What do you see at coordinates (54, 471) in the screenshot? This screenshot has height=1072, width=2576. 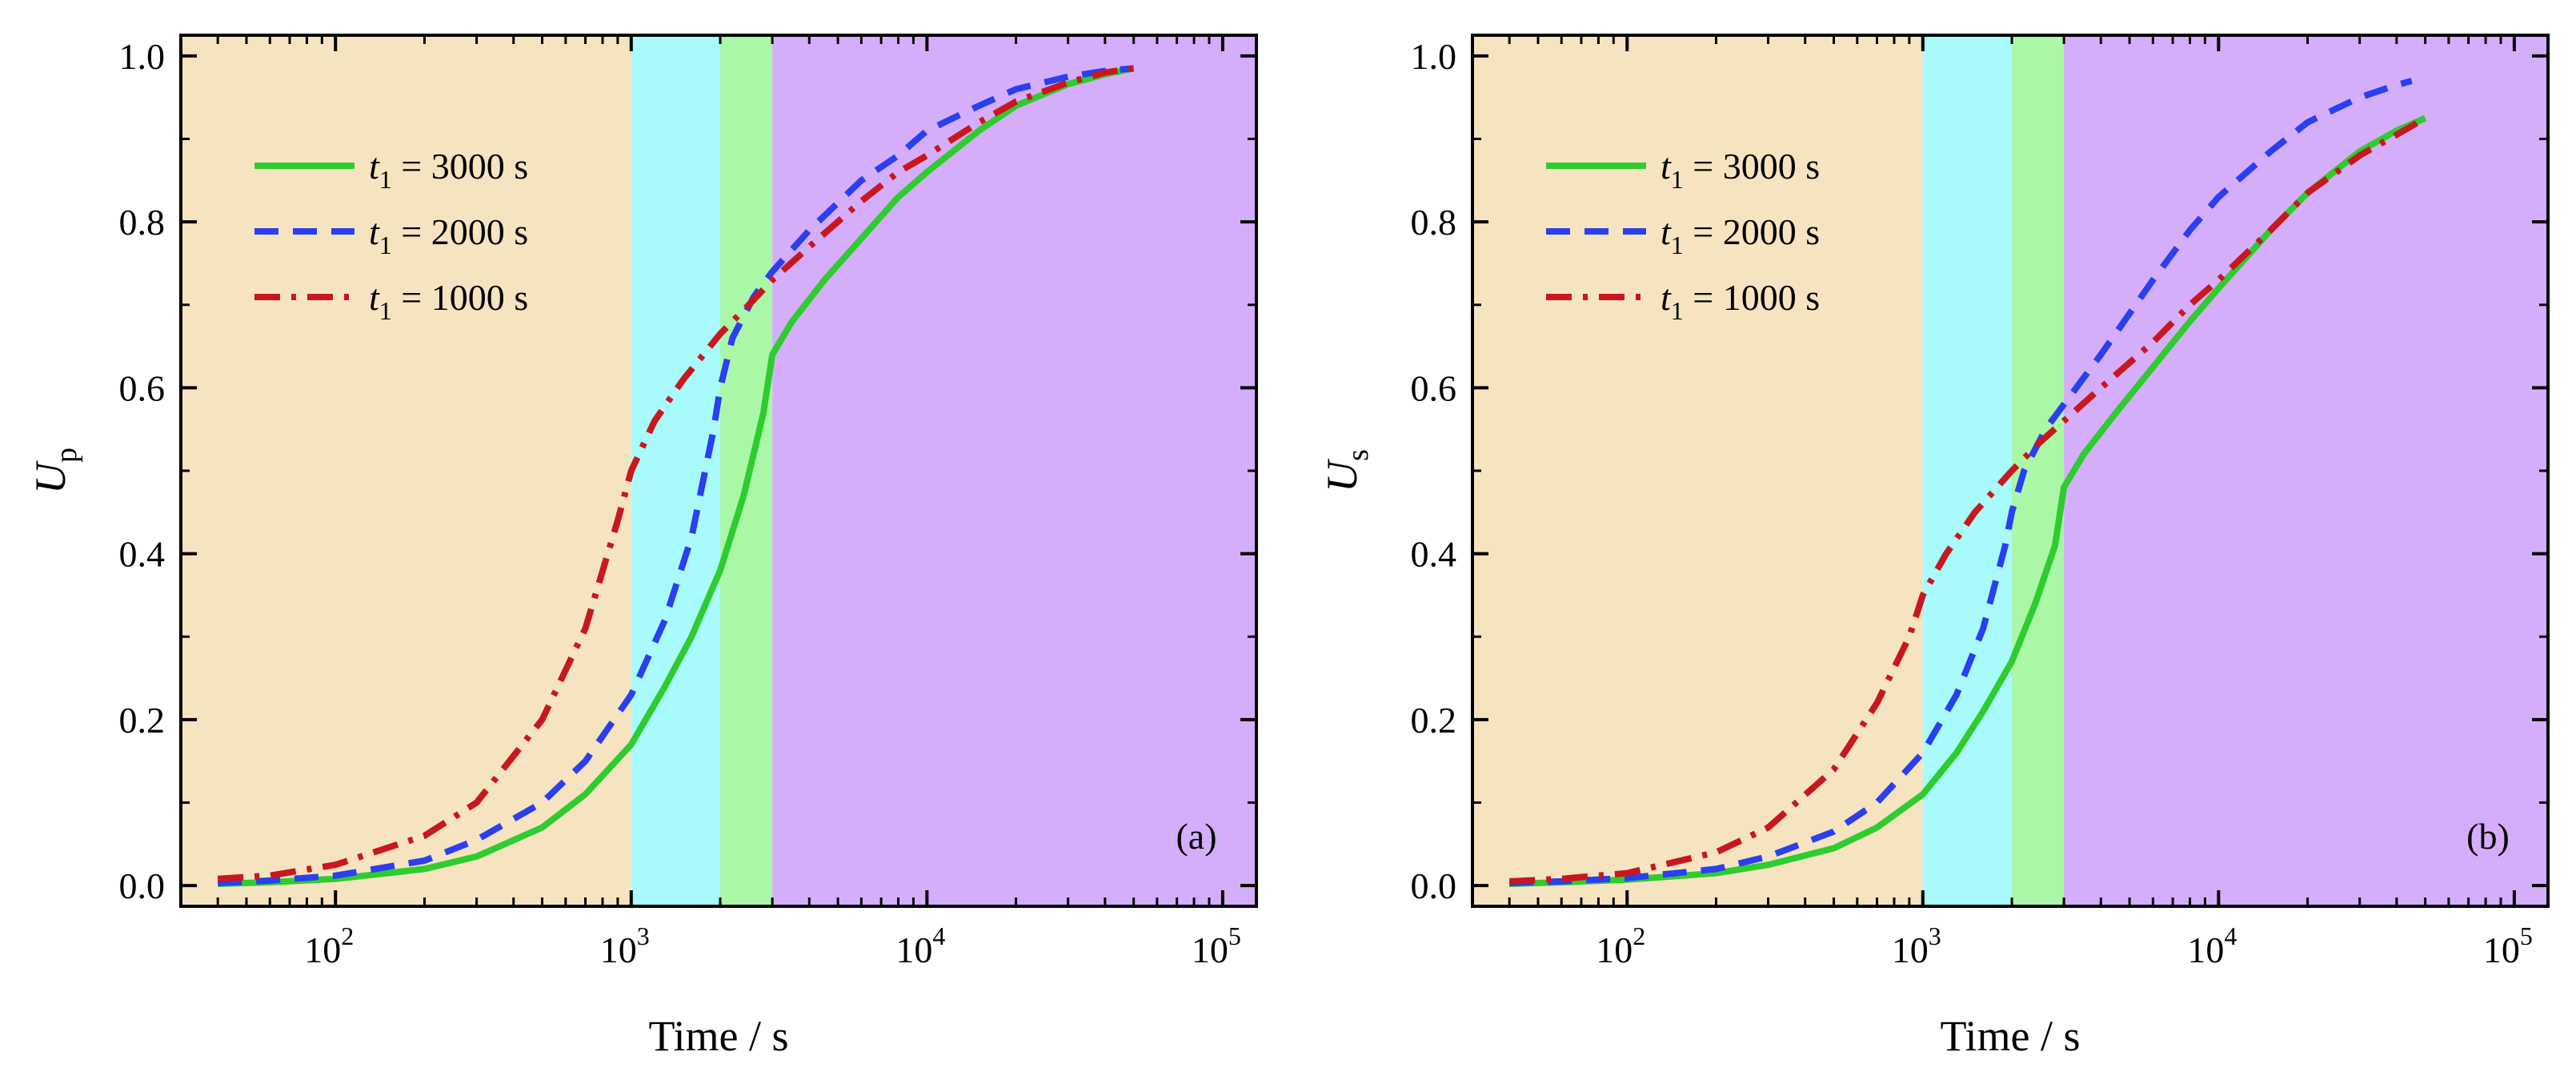 I see `y-axis-title: Up` at bounding box center [54, 471].